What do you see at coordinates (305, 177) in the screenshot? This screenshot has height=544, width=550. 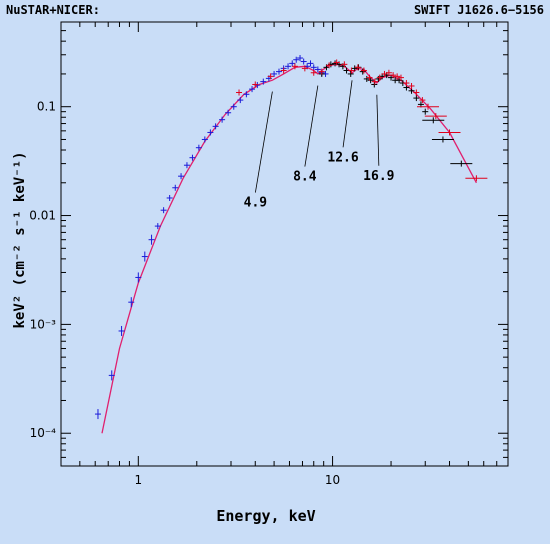 I see `annotation-label: 8.4` at bounding box center [305, 177].